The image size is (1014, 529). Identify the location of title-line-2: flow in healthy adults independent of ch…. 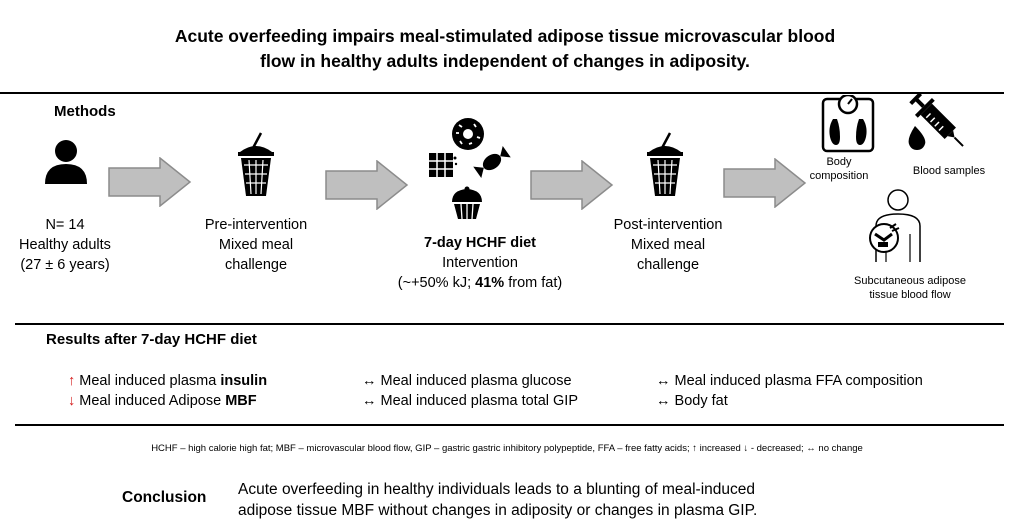
(505, 61).